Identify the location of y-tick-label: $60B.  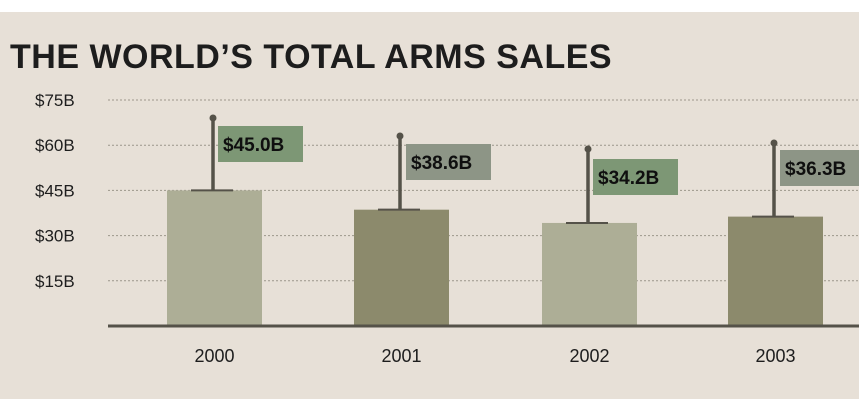
(55, 145).